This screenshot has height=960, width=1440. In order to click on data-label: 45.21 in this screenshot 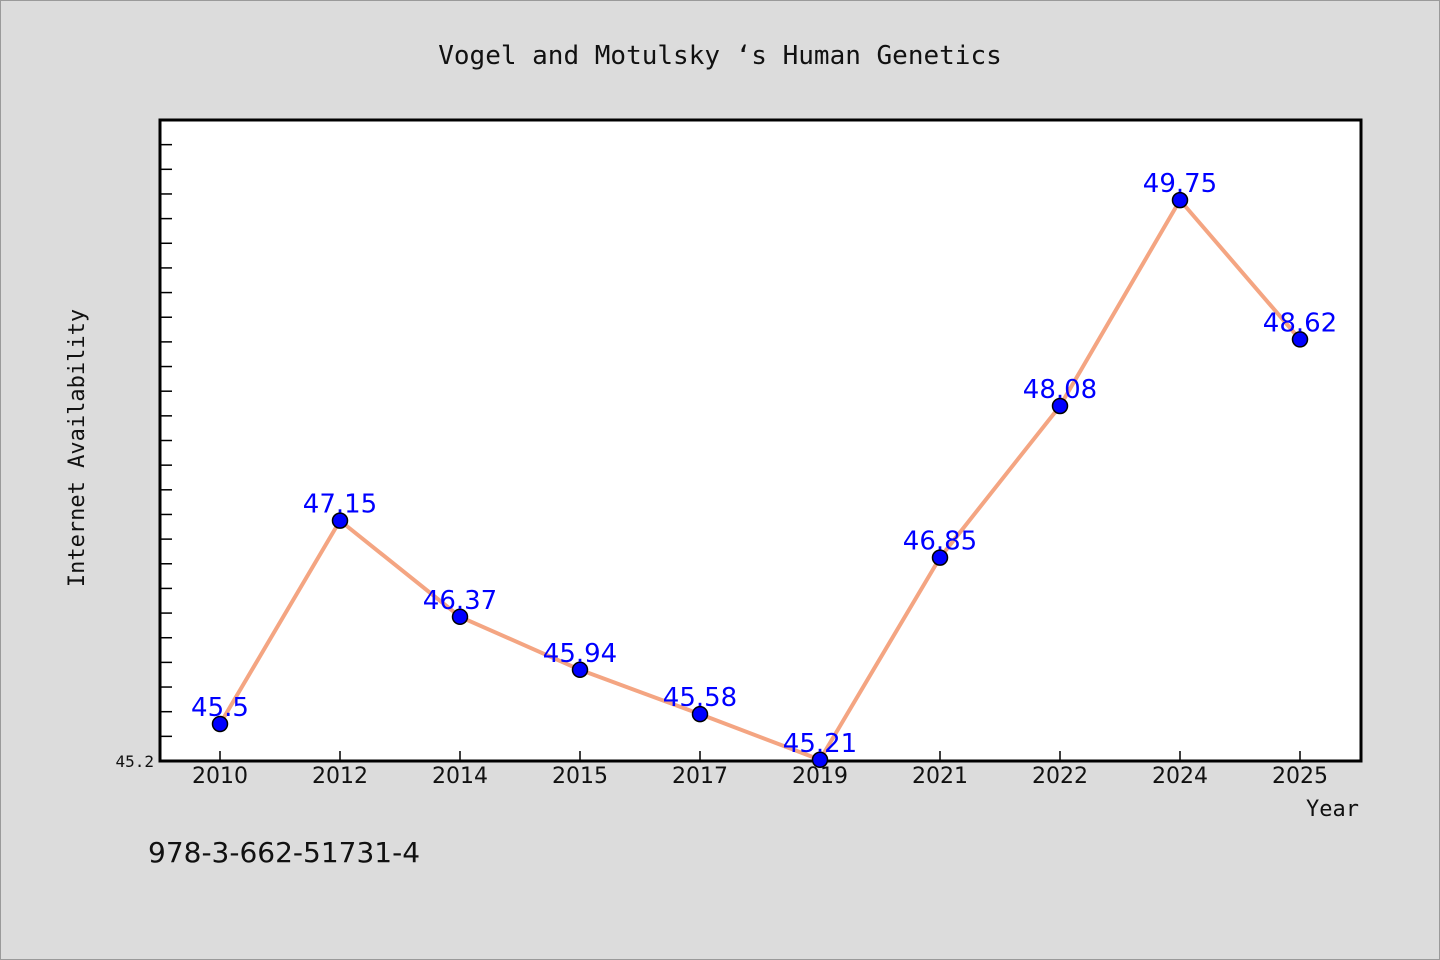, I will do `click(820, 744)`.